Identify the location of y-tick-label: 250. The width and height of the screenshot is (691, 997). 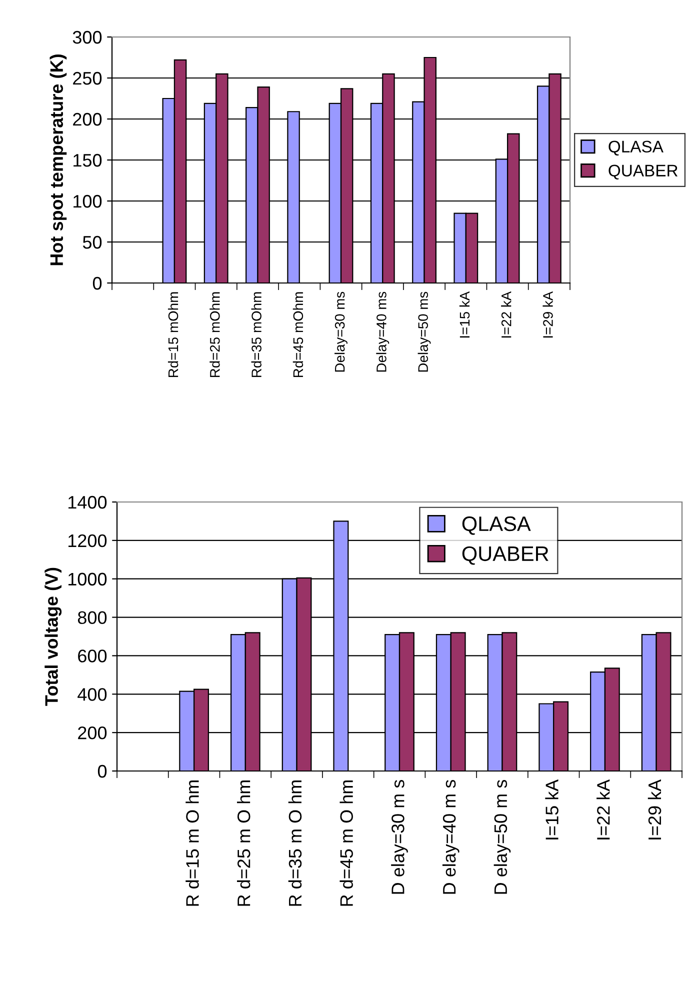
(87, 78).